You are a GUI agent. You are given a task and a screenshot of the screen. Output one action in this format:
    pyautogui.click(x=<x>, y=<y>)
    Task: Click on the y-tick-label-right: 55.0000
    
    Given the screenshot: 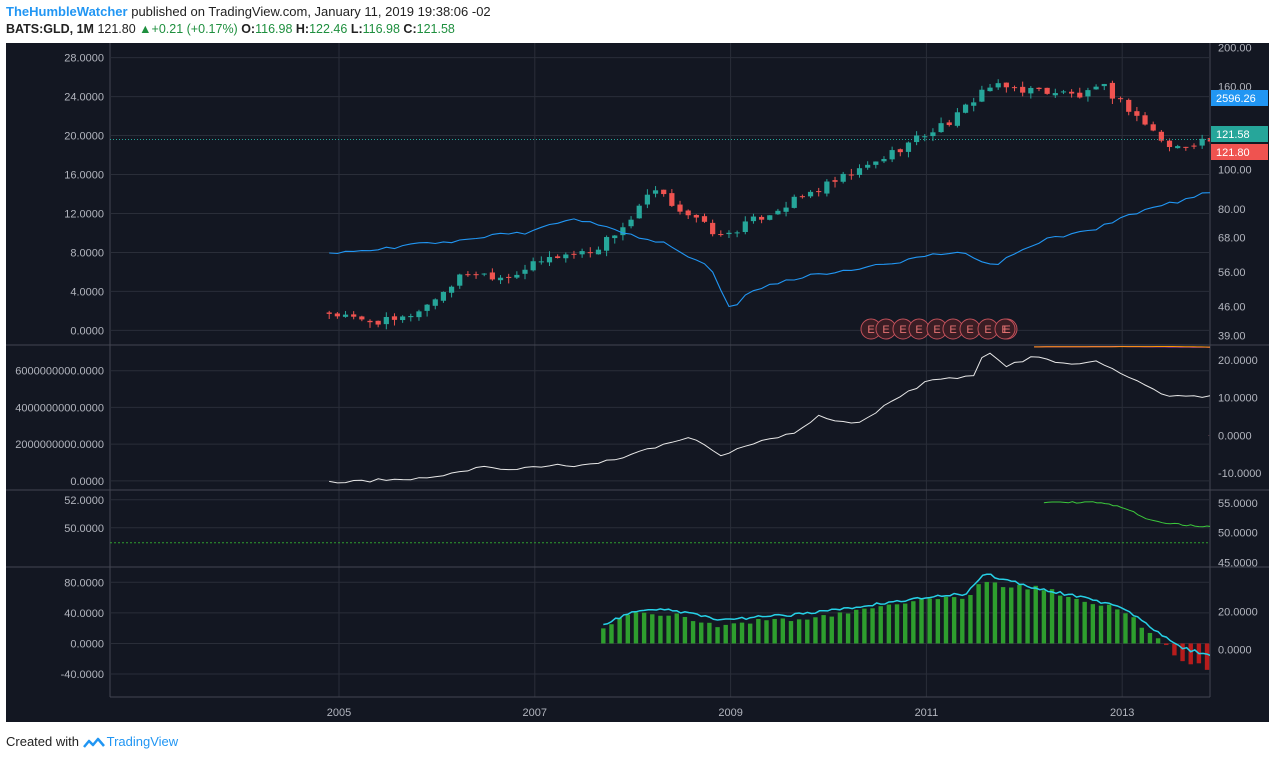 What is the action you would take?
    pyautogui.click(x=1238, y=504)
    